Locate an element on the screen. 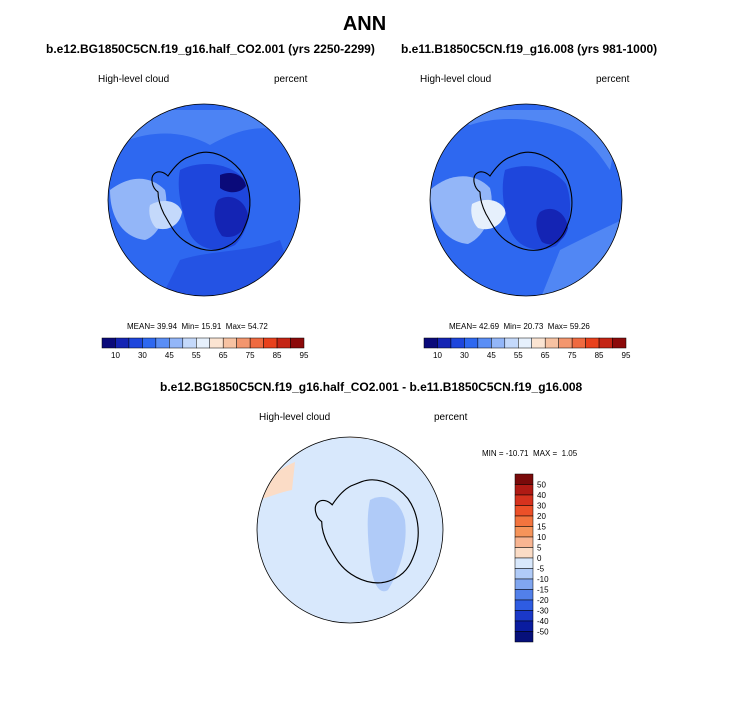 This screenshot has height=728, width=729. panel1-map is located at coordinates (204, 200).